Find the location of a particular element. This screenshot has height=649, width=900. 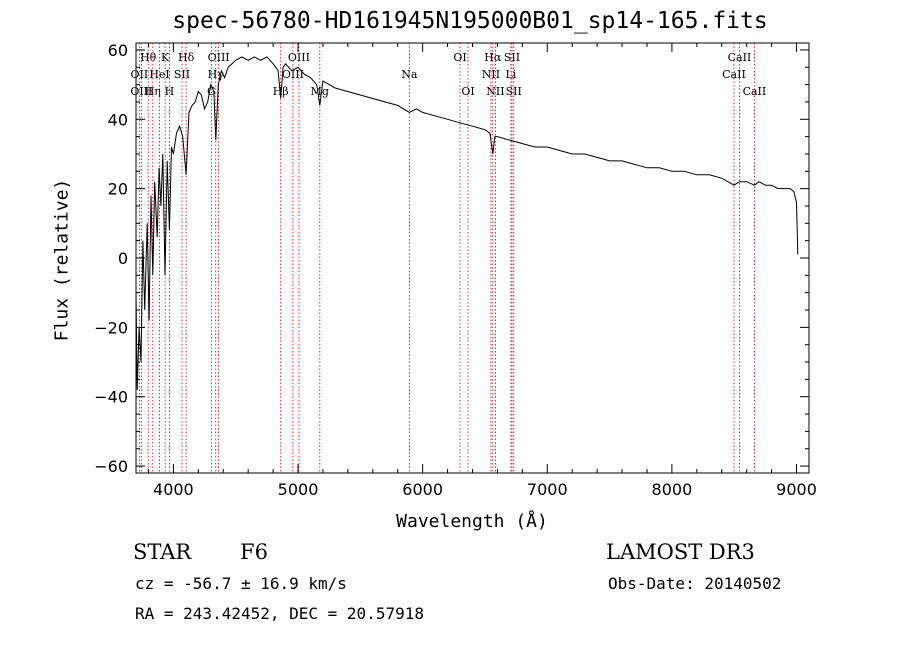

line-marker-label-0: Hθ is located at coordinates (148, 57).